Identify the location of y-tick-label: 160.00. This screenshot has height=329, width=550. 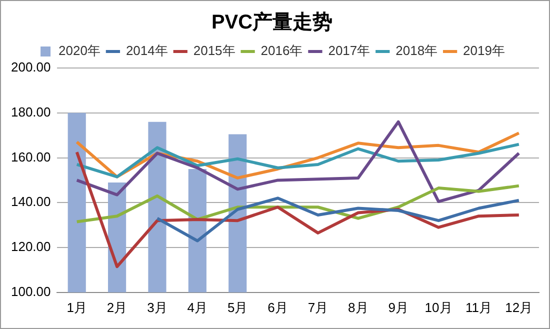
(30, 156).